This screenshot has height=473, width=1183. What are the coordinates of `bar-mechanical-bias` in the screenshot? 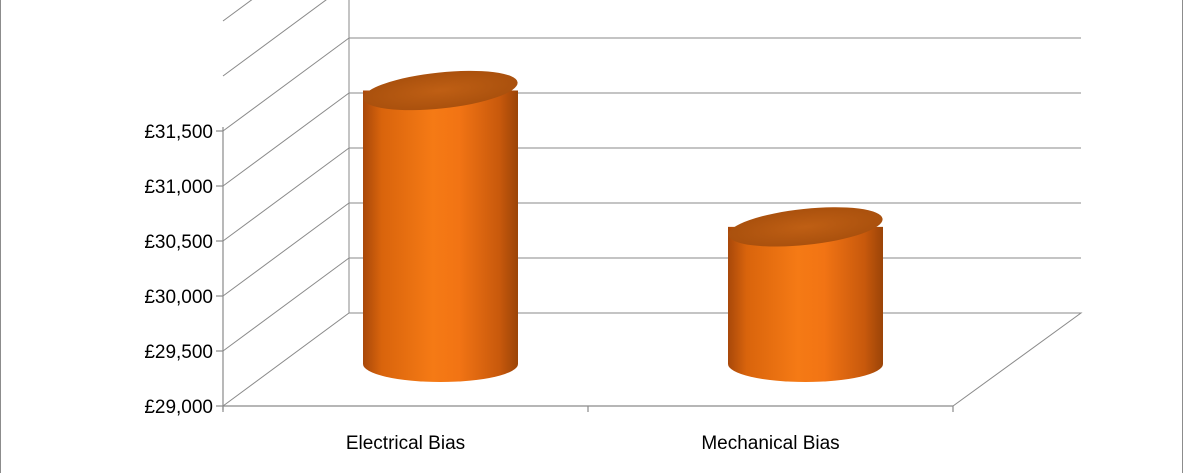 It's located at (805, 295).